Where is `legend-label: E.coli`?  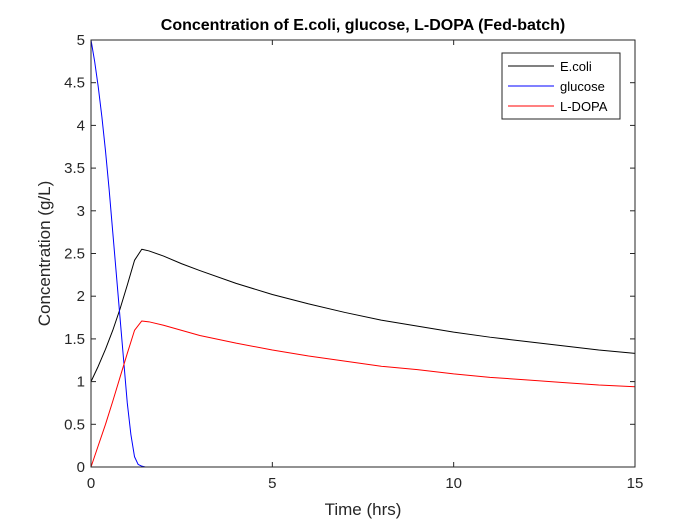 legend-label: E.coli is located at coordinates (576, 66).